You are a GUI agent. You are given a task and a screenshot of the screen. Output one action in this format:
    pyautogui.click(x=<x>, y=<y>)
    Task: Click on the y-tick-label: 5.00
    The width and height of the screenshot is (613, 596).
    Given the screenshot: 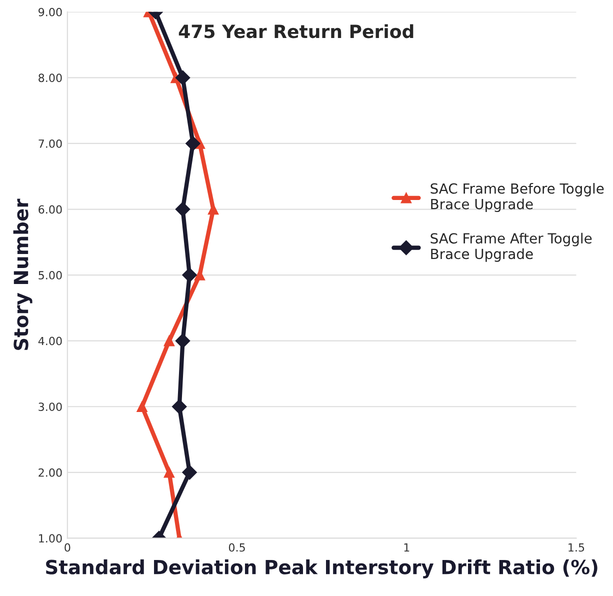 What is the action you would take?
    pyautogui.click(x=50, y=275)
    